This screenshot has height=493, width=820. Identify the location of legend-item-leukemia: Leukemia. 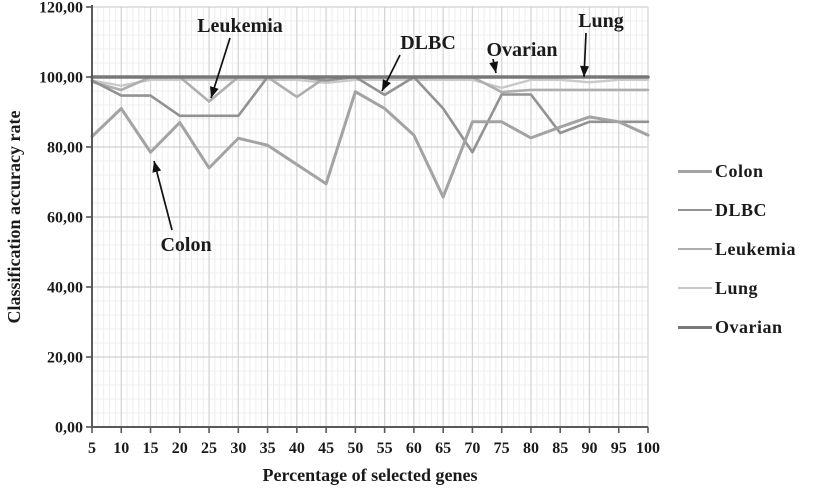
(748, 249).